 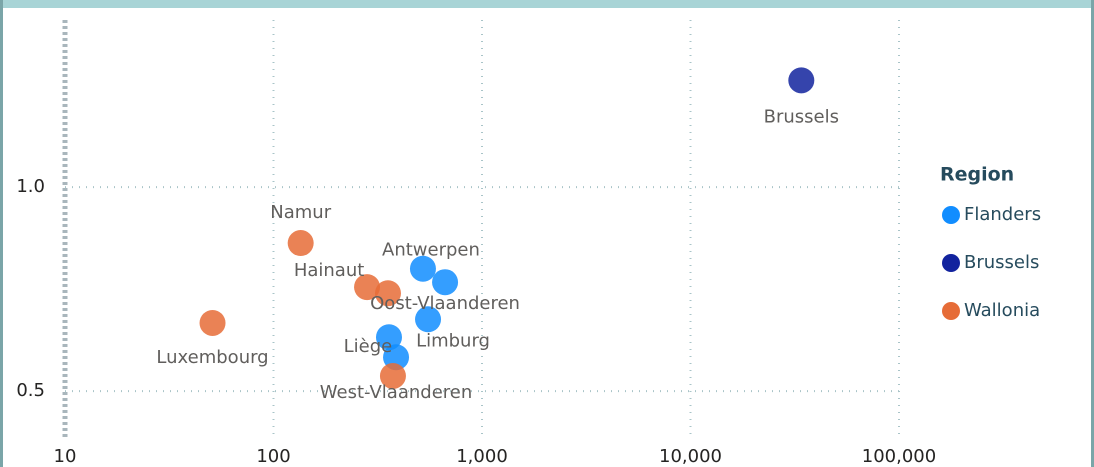 What do you see at coordinates (1002, 214) in the screenshot?
I see `legend-label: Flanders` at bounding box center [1002, 214].